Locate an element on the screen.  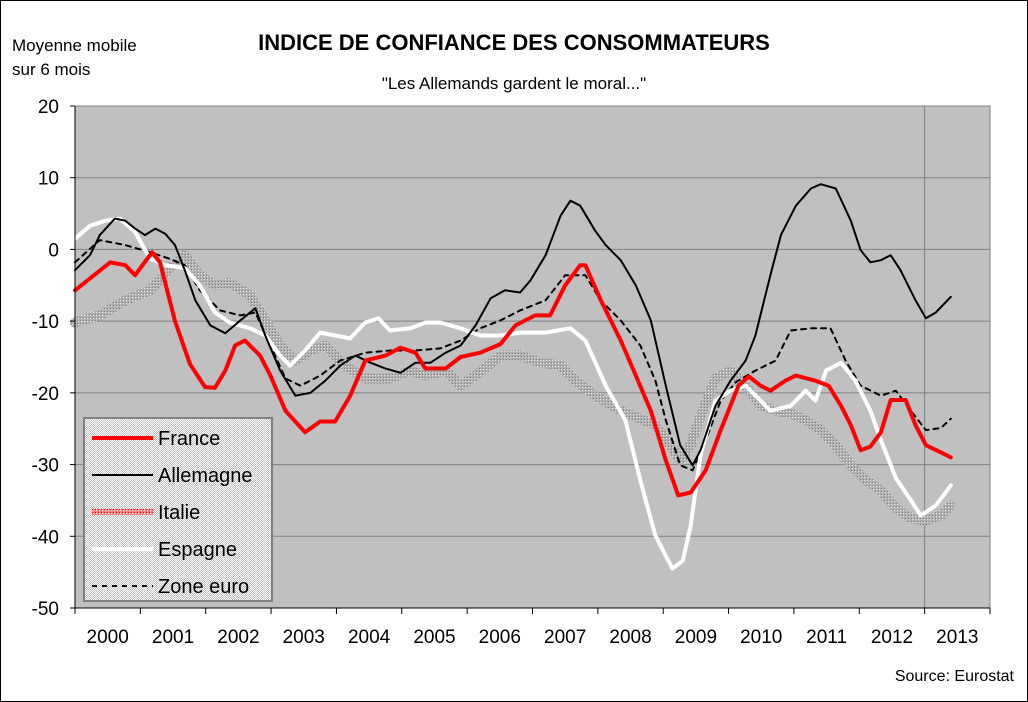
legend-label: Italie is located at coordinates (179, 513).